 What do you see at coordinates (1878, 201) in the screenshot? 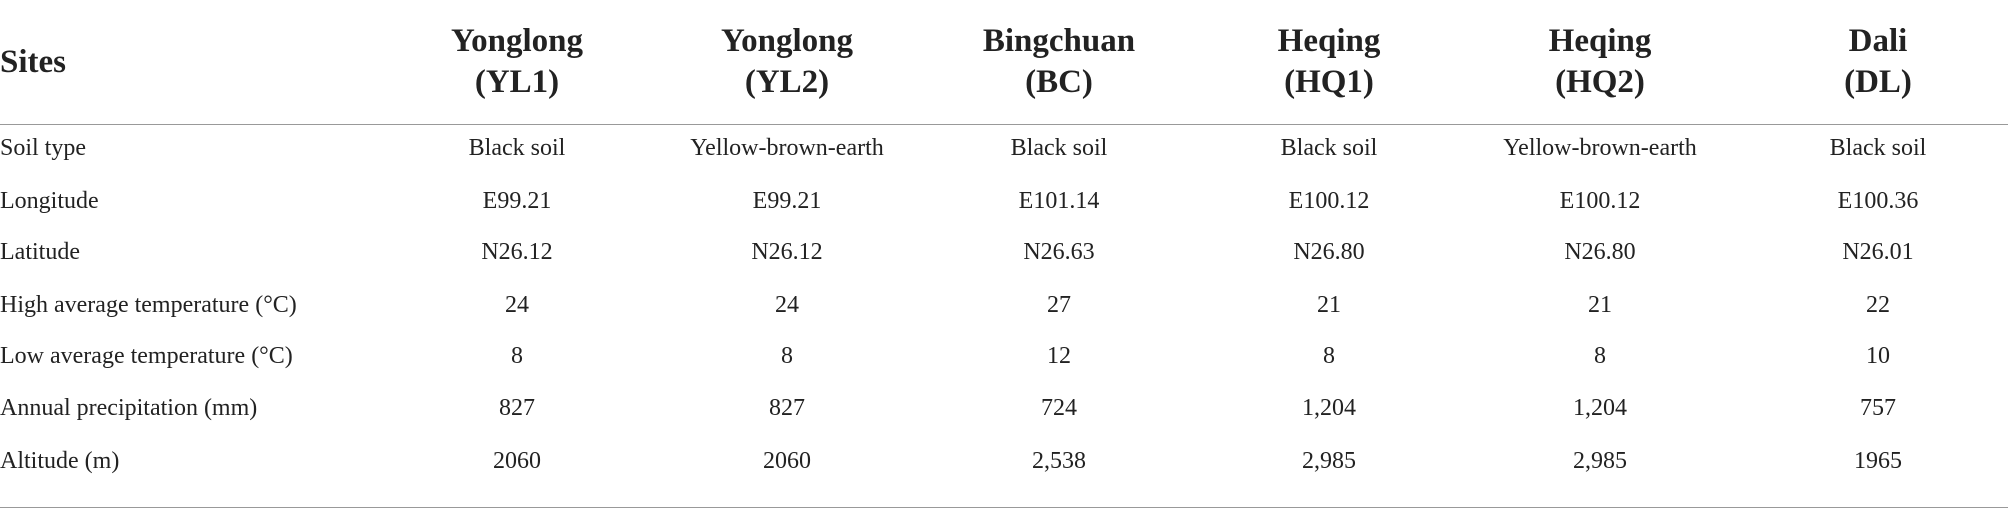
I see `table-cell: E100.36` at bounding box center [1878, 201].